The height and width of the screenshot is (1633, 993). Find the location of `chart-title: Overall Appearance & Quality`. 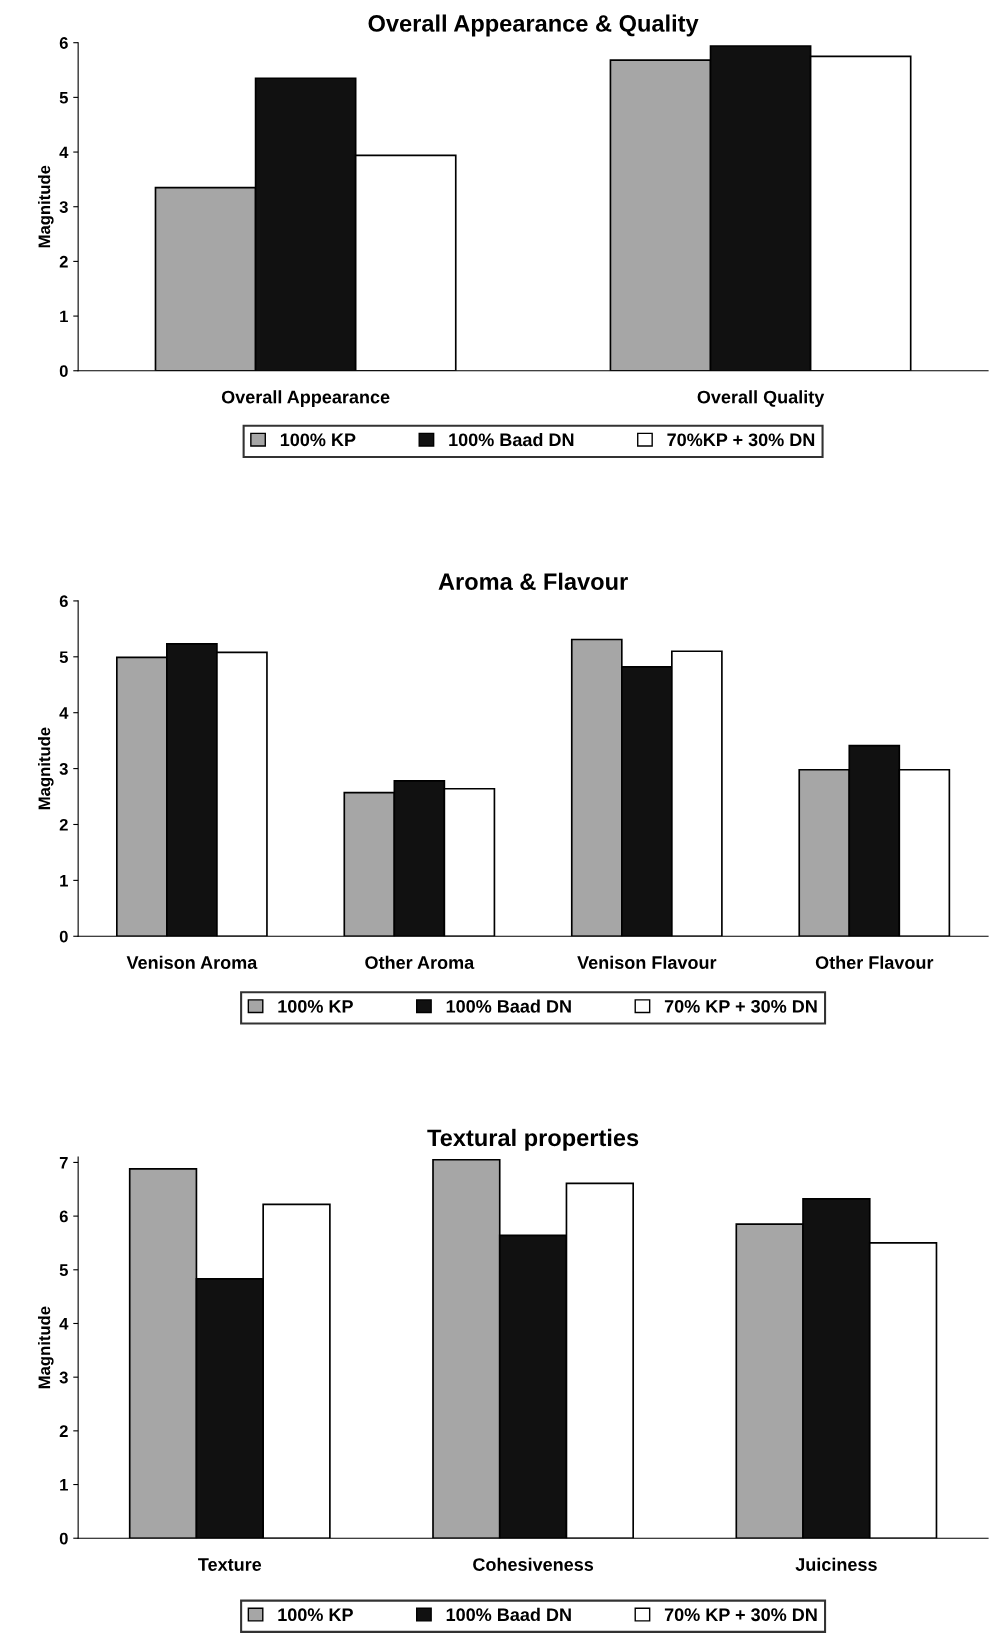

chart-title: Overall Appearance & Quality is located at coordinates (533, 25).